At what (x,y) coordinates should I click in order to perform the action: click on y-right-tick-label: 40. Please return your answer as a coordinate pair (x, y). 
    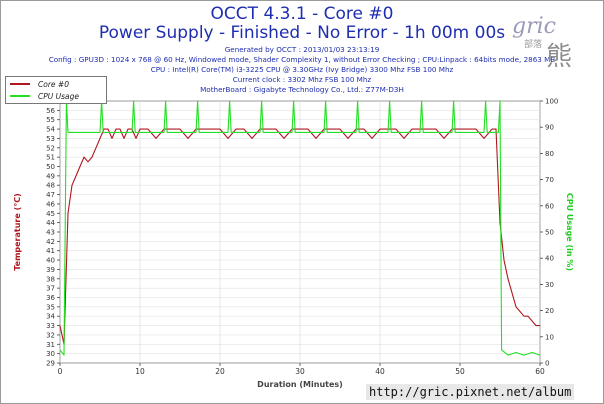
    Looking at the image, I should click on (549, 259).